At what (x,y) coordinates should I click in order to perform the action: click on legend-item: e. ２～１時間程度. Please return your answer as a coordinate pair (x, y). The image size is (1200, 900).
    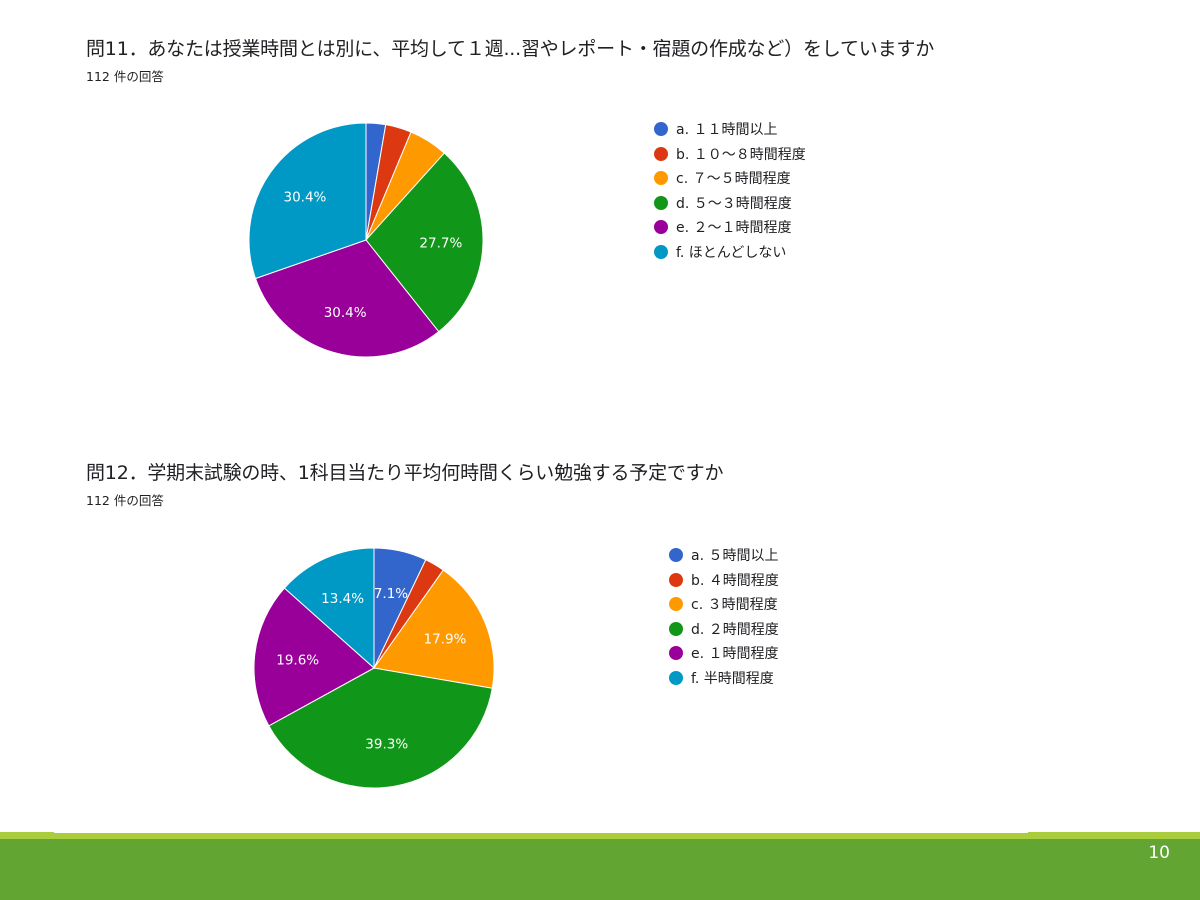
    Looking at the image, I should click on (730, 227).